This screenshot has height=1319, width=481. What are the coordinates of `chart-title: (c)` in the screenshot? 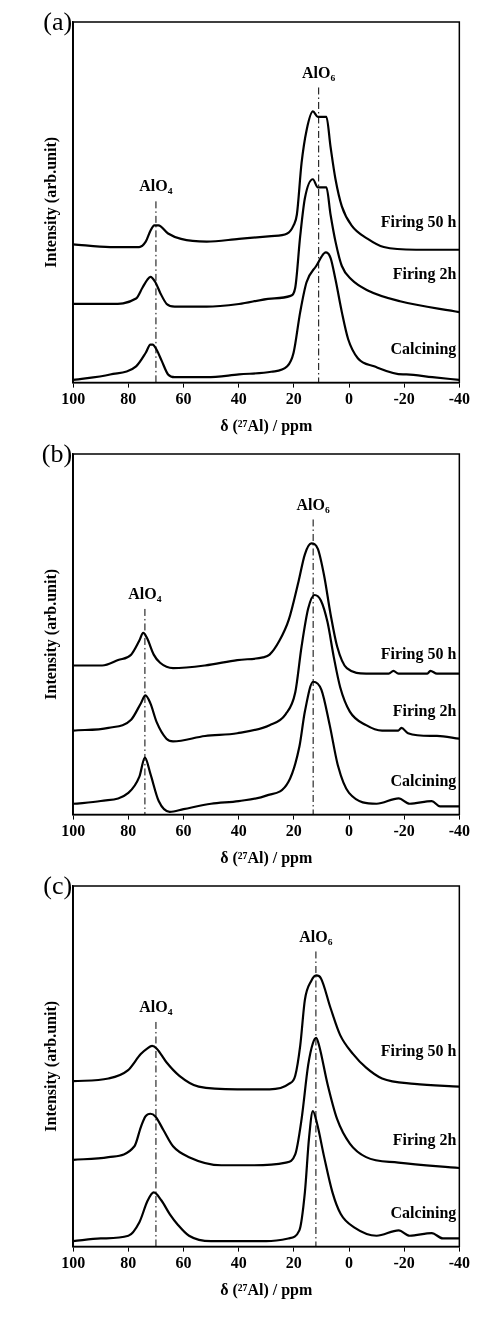 It's located at (58, 885).